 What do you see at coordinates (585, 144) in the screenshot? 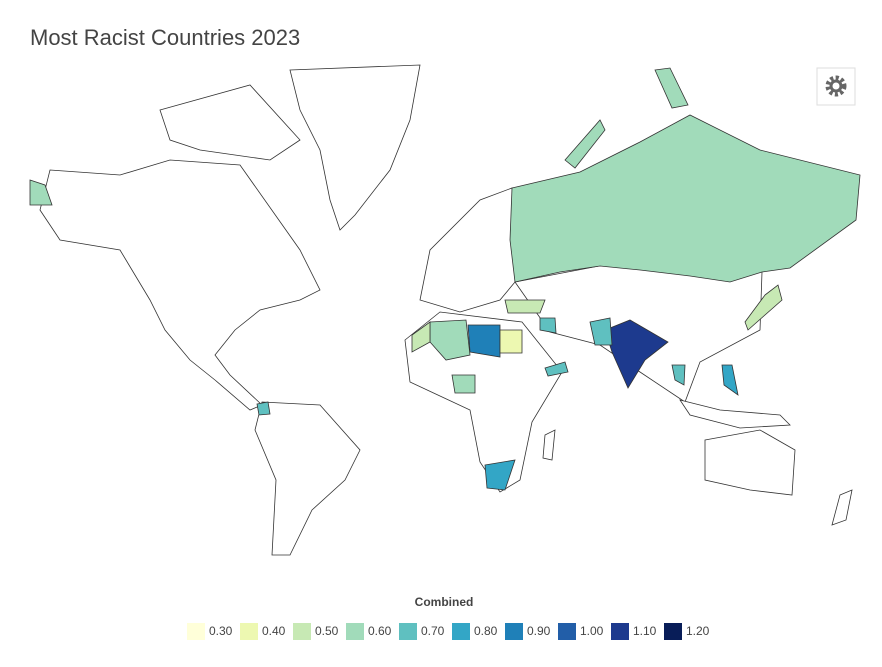
I see `novaya-zemlya` at bounding box center [585, 144].